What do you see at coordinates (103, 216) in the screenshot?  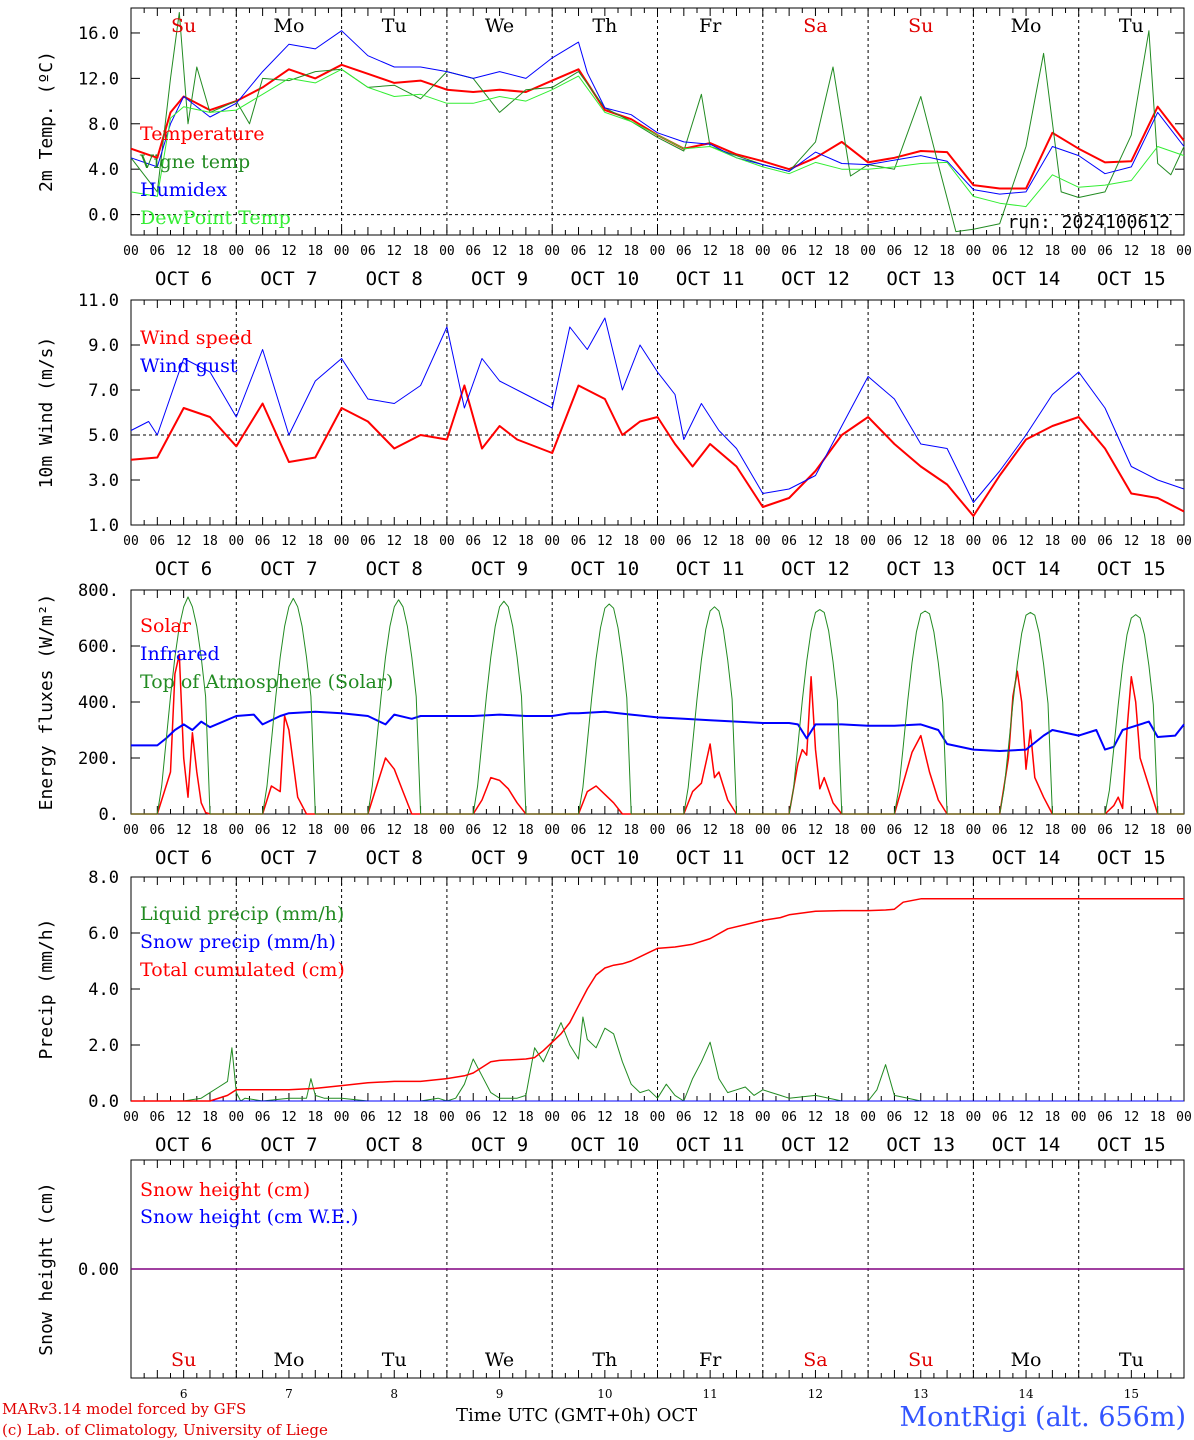 I see `y-tick-label: 0.0` at bounding box center [103, 216].